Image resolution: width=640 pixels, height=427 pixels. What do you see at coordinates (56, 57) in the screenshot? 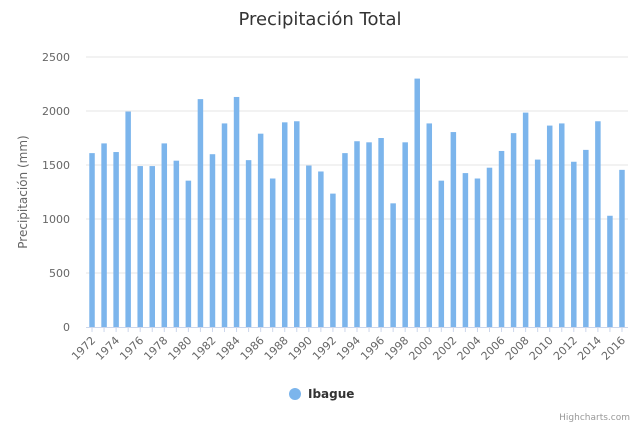
I see `y-tick-label: 2500` at bounding box center [56, 57].